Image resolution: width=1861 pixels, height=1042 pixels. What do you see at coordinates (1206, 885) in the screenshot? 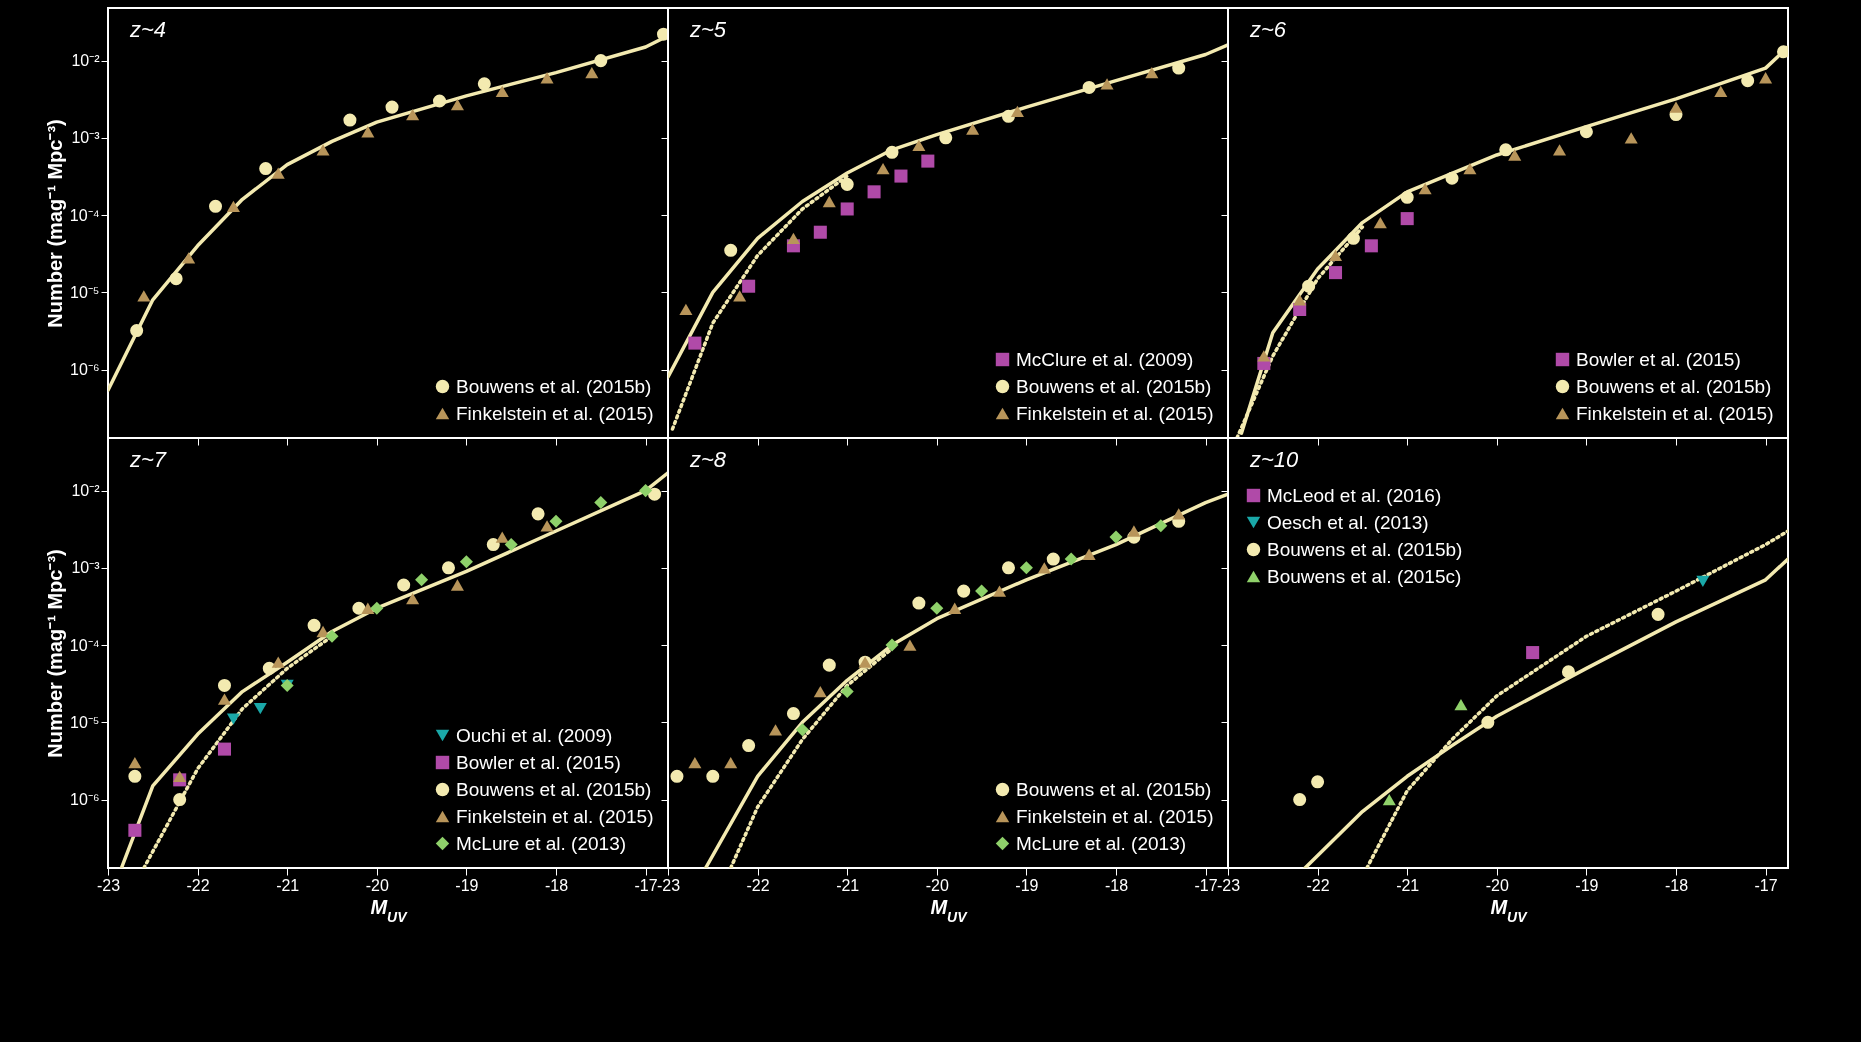
I see `x-tick-label: -17` at bounding box center [1206, 885].